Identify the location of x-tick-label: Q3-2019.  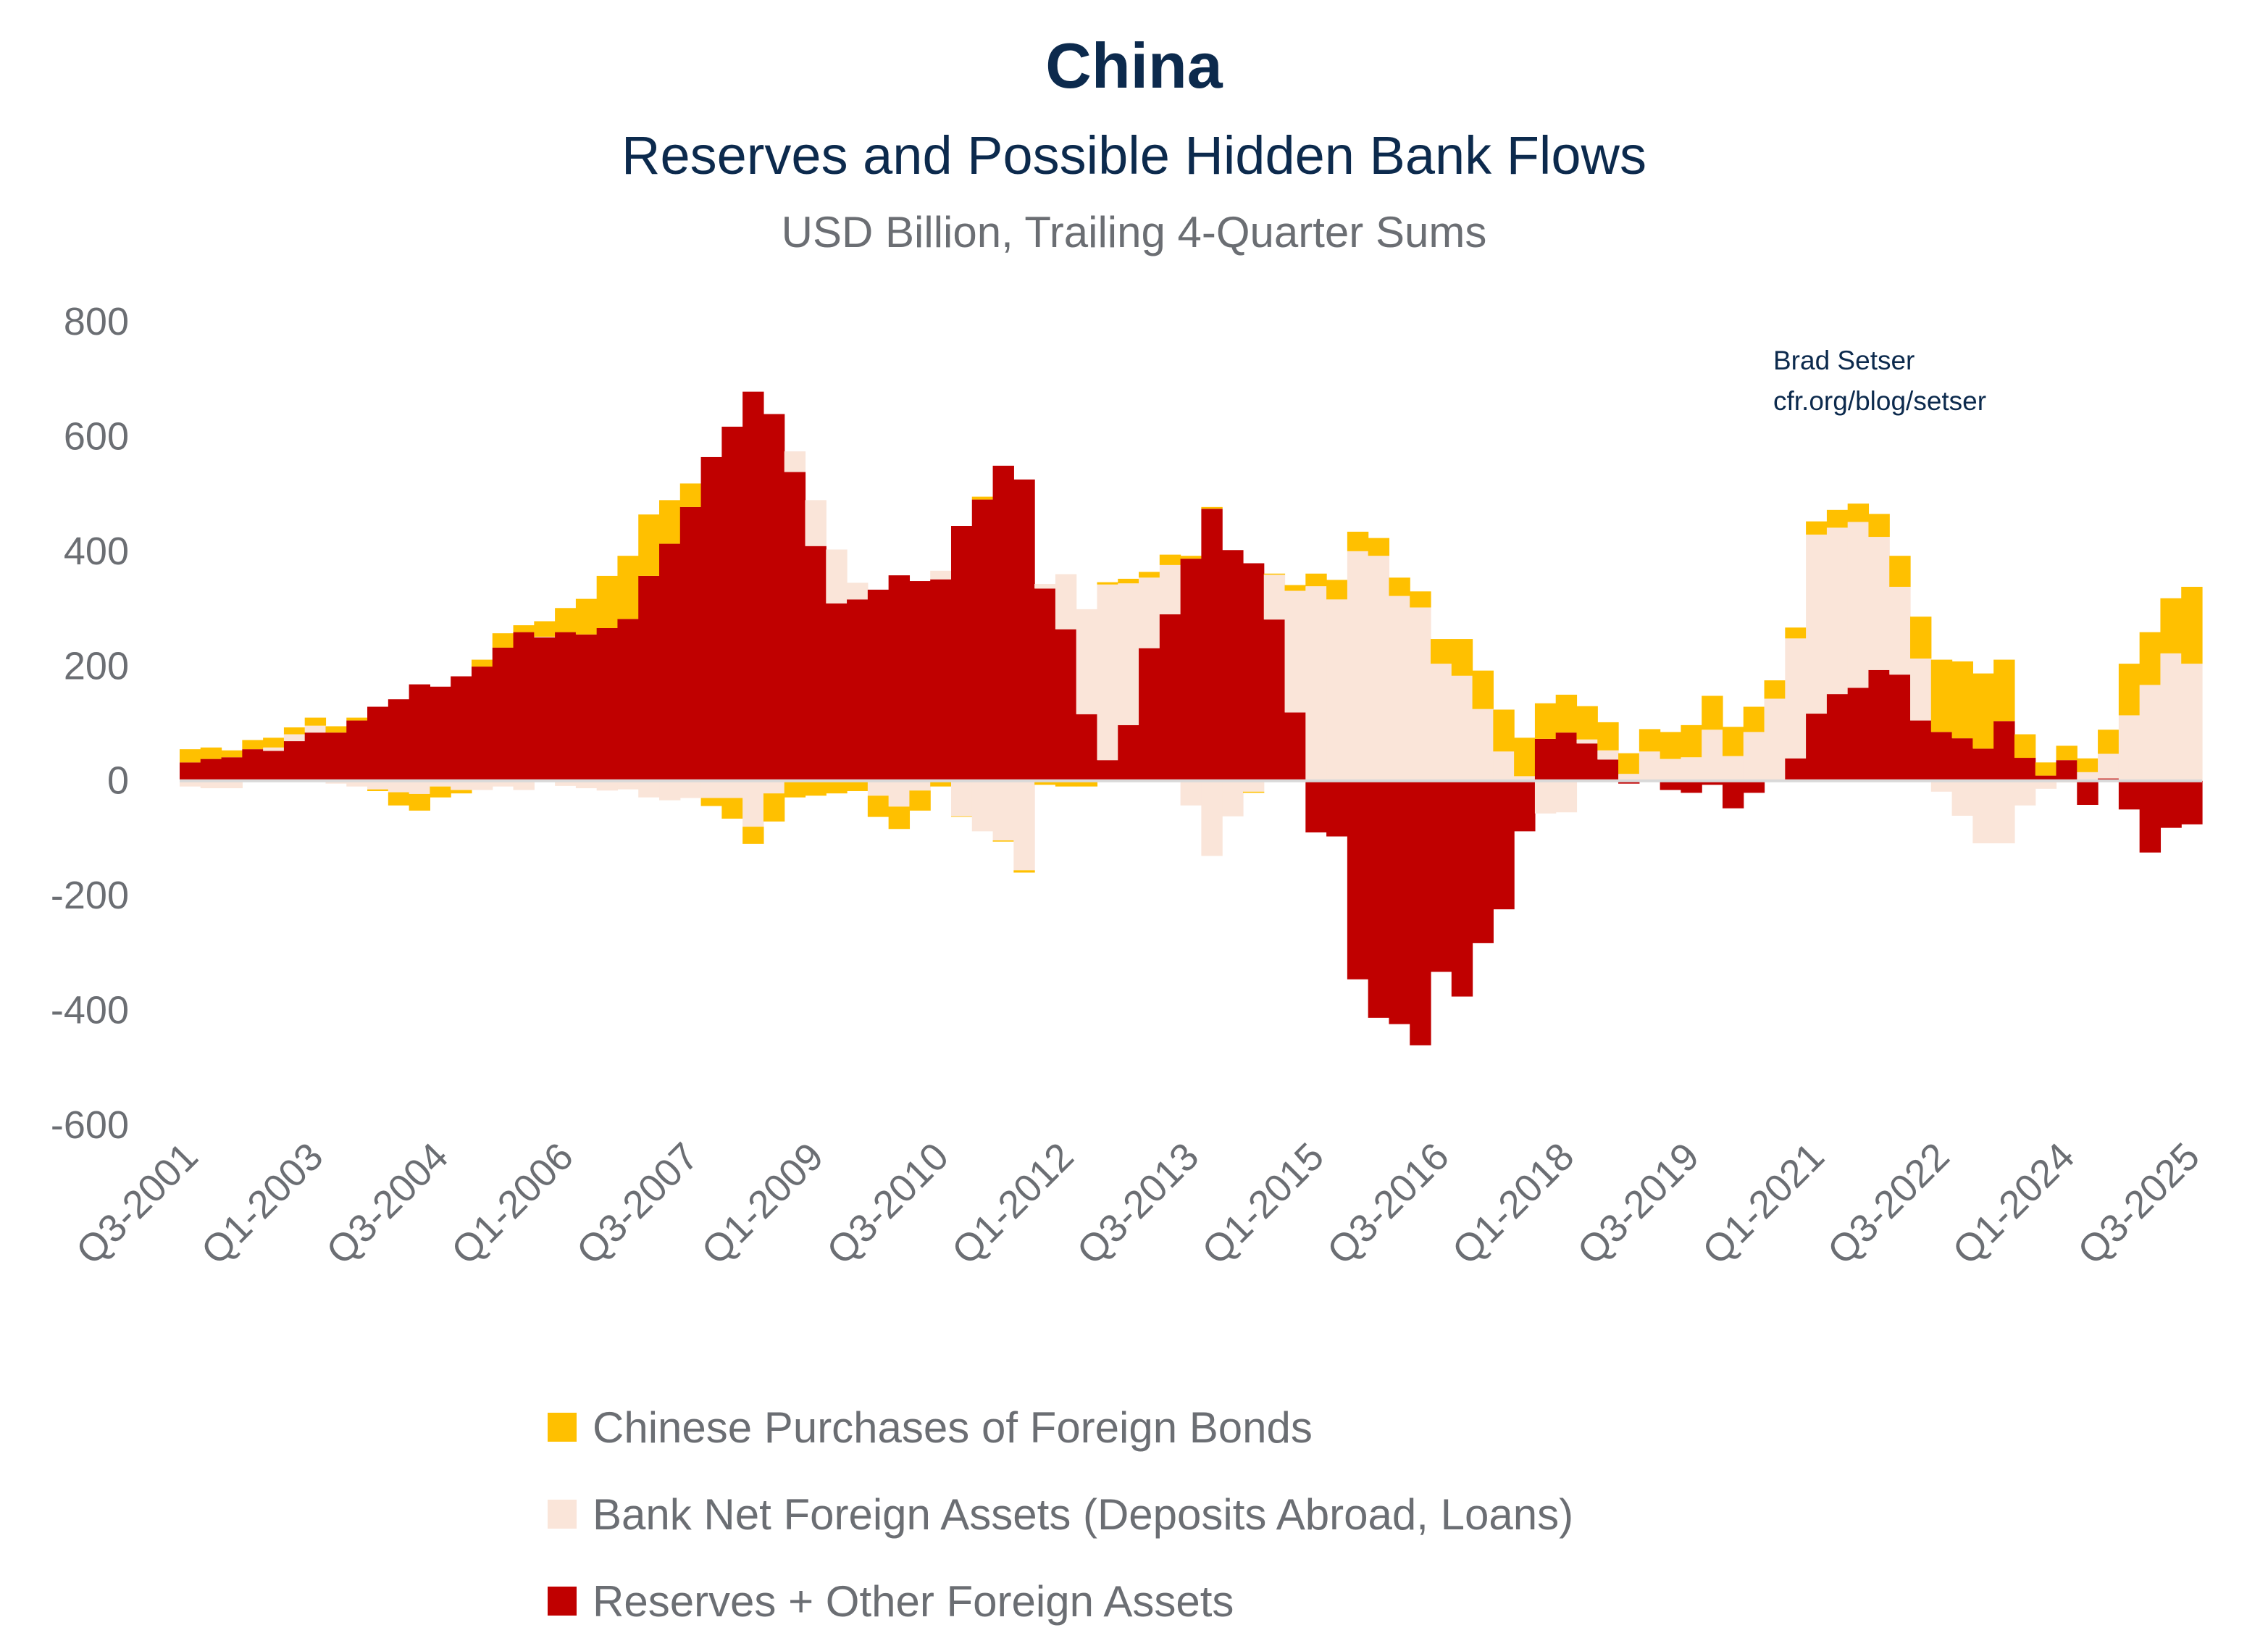
(1638, 1204).